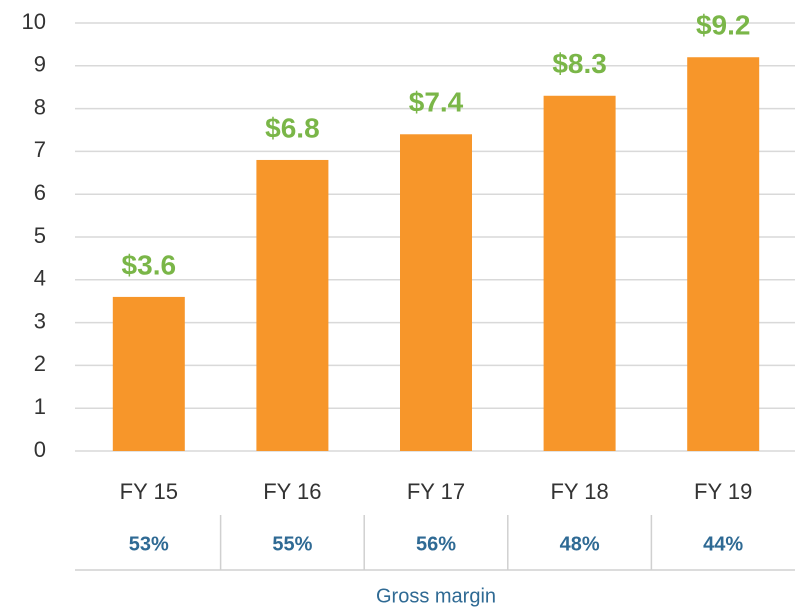  I want to click on gross-margin-value: 44%, so click(723, 544).